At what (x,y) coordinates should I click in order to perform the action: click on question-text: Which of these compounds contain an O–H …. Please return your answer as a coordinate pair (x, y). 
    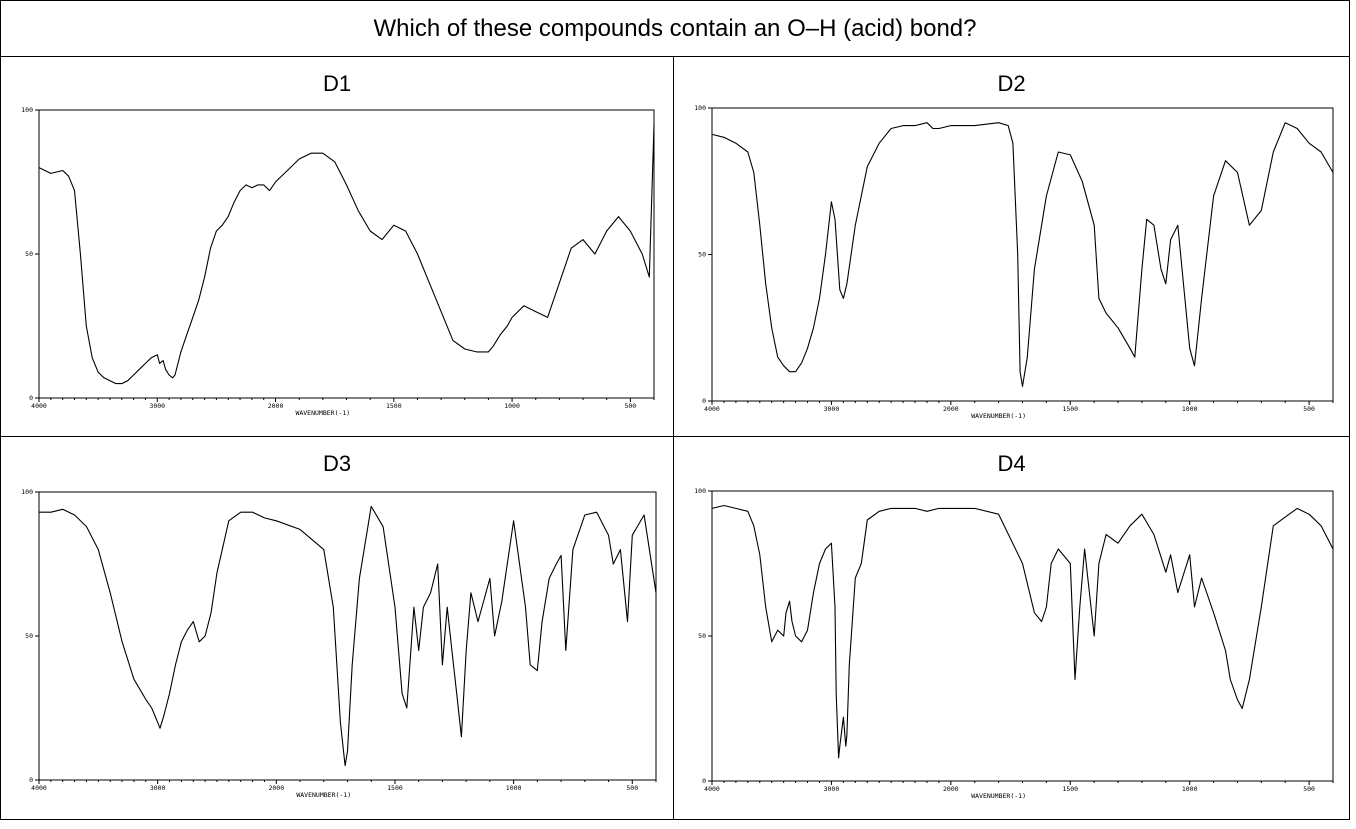
    Looking at the image, I should click on (675, 28).